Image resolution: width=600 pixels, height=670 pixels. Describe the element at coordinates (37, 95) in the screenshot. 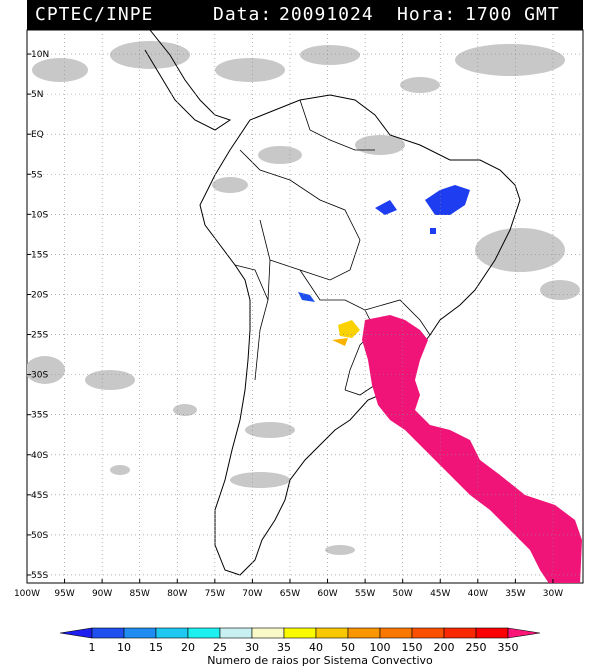

I see `lat-label: 5N` at that location.